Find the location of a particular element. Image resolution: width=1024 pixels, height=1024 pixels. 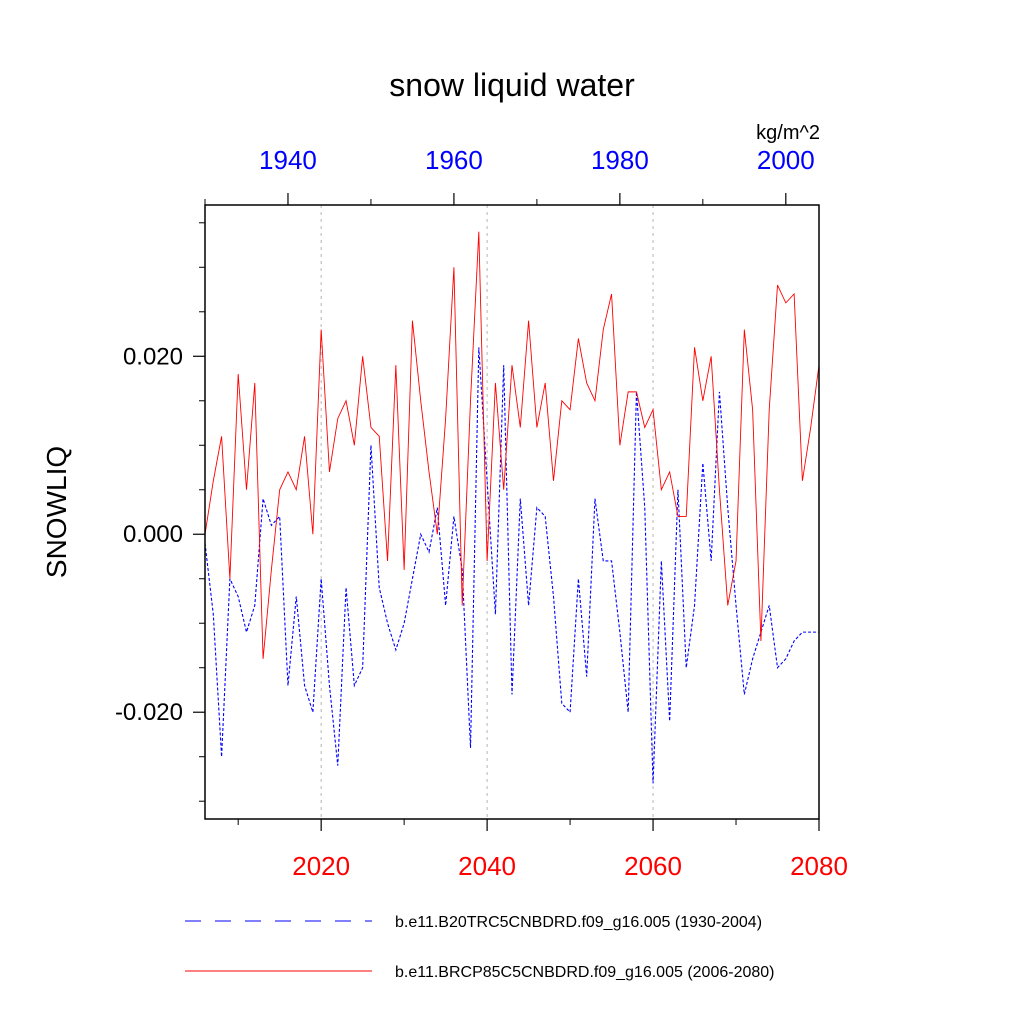

y-tick-label: 0.000 is located at coordinates (153, 534).